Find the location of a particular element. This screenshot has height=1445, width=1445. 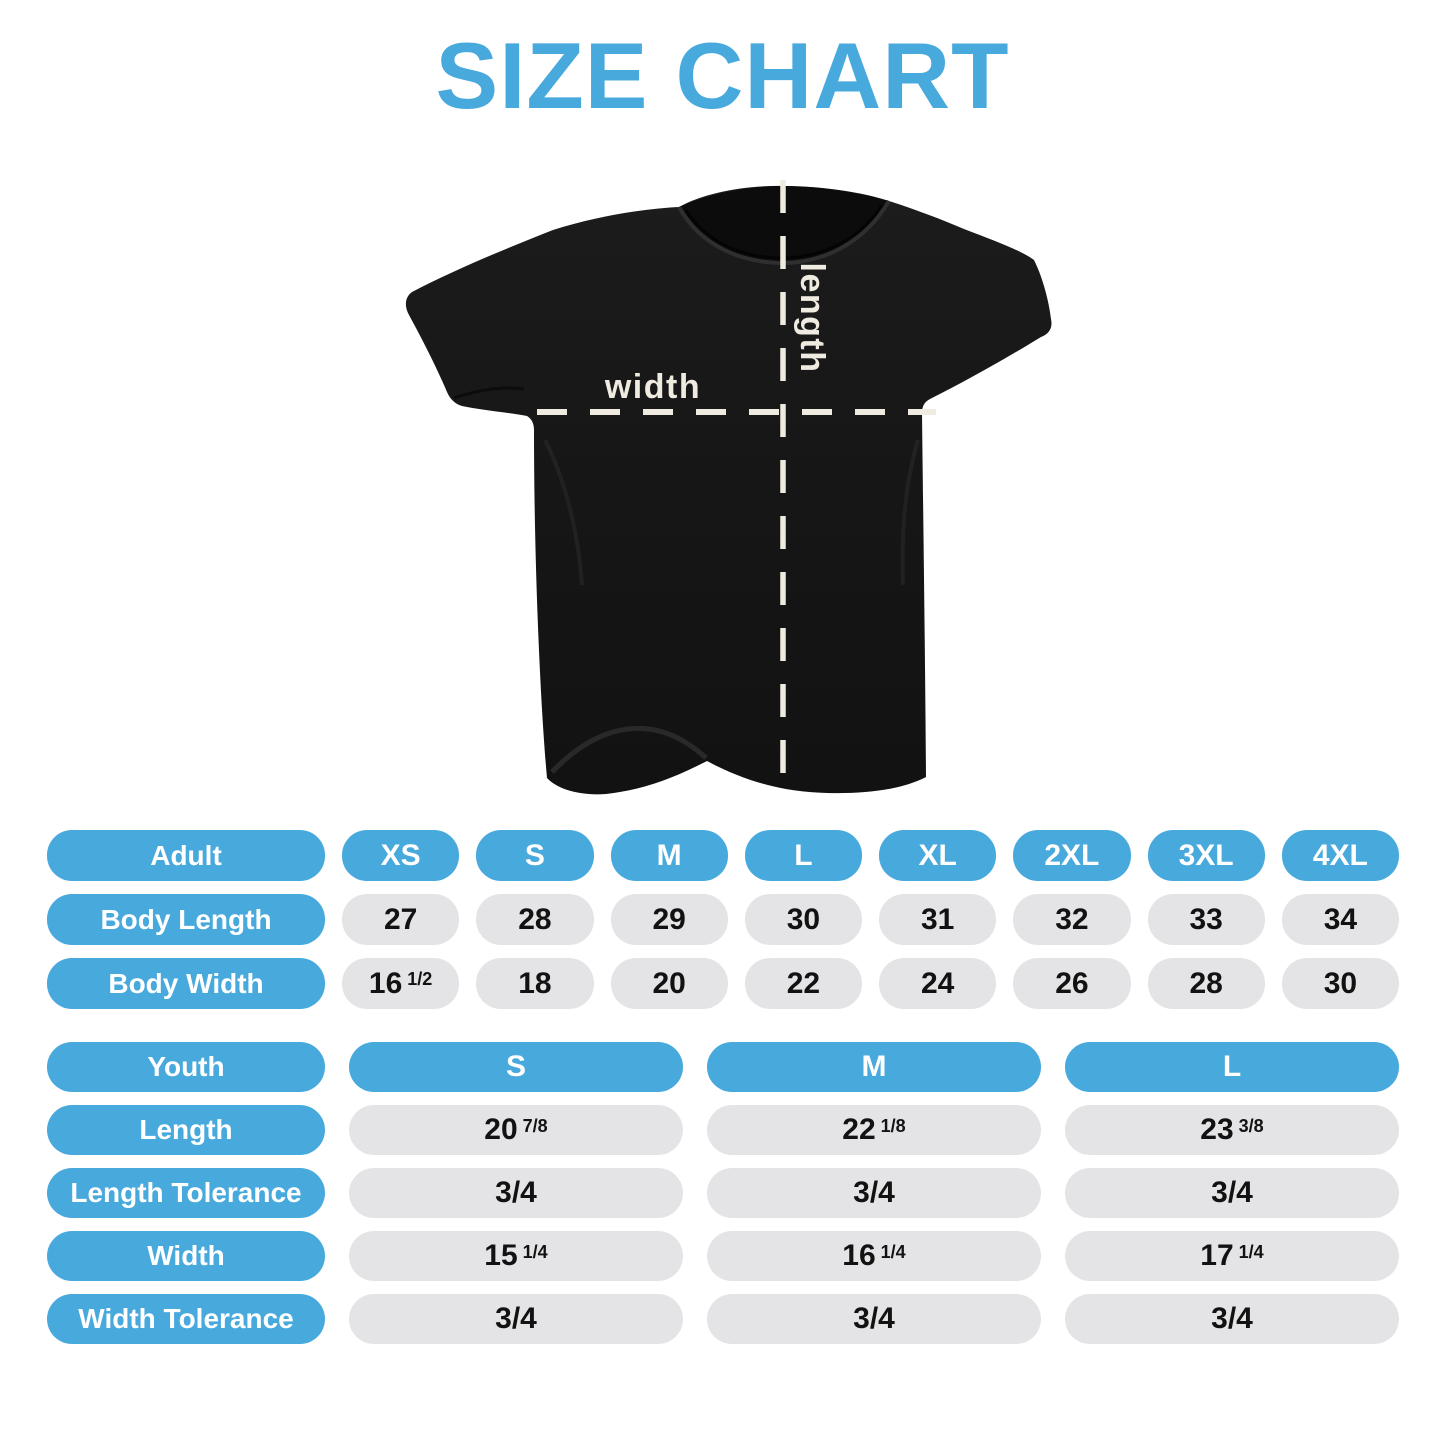

value-number: 33 is located at coordinates (1206, 919).